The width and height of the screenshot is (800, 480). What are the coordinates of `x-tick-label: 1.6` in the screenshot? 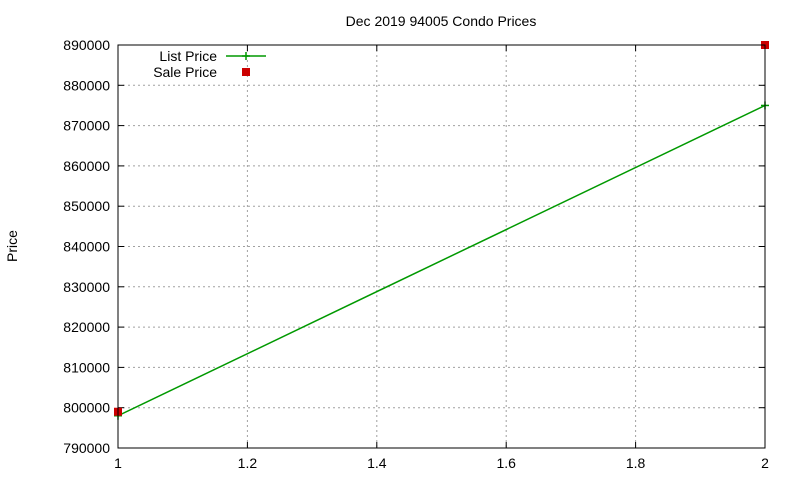 It's located at (506, 463).